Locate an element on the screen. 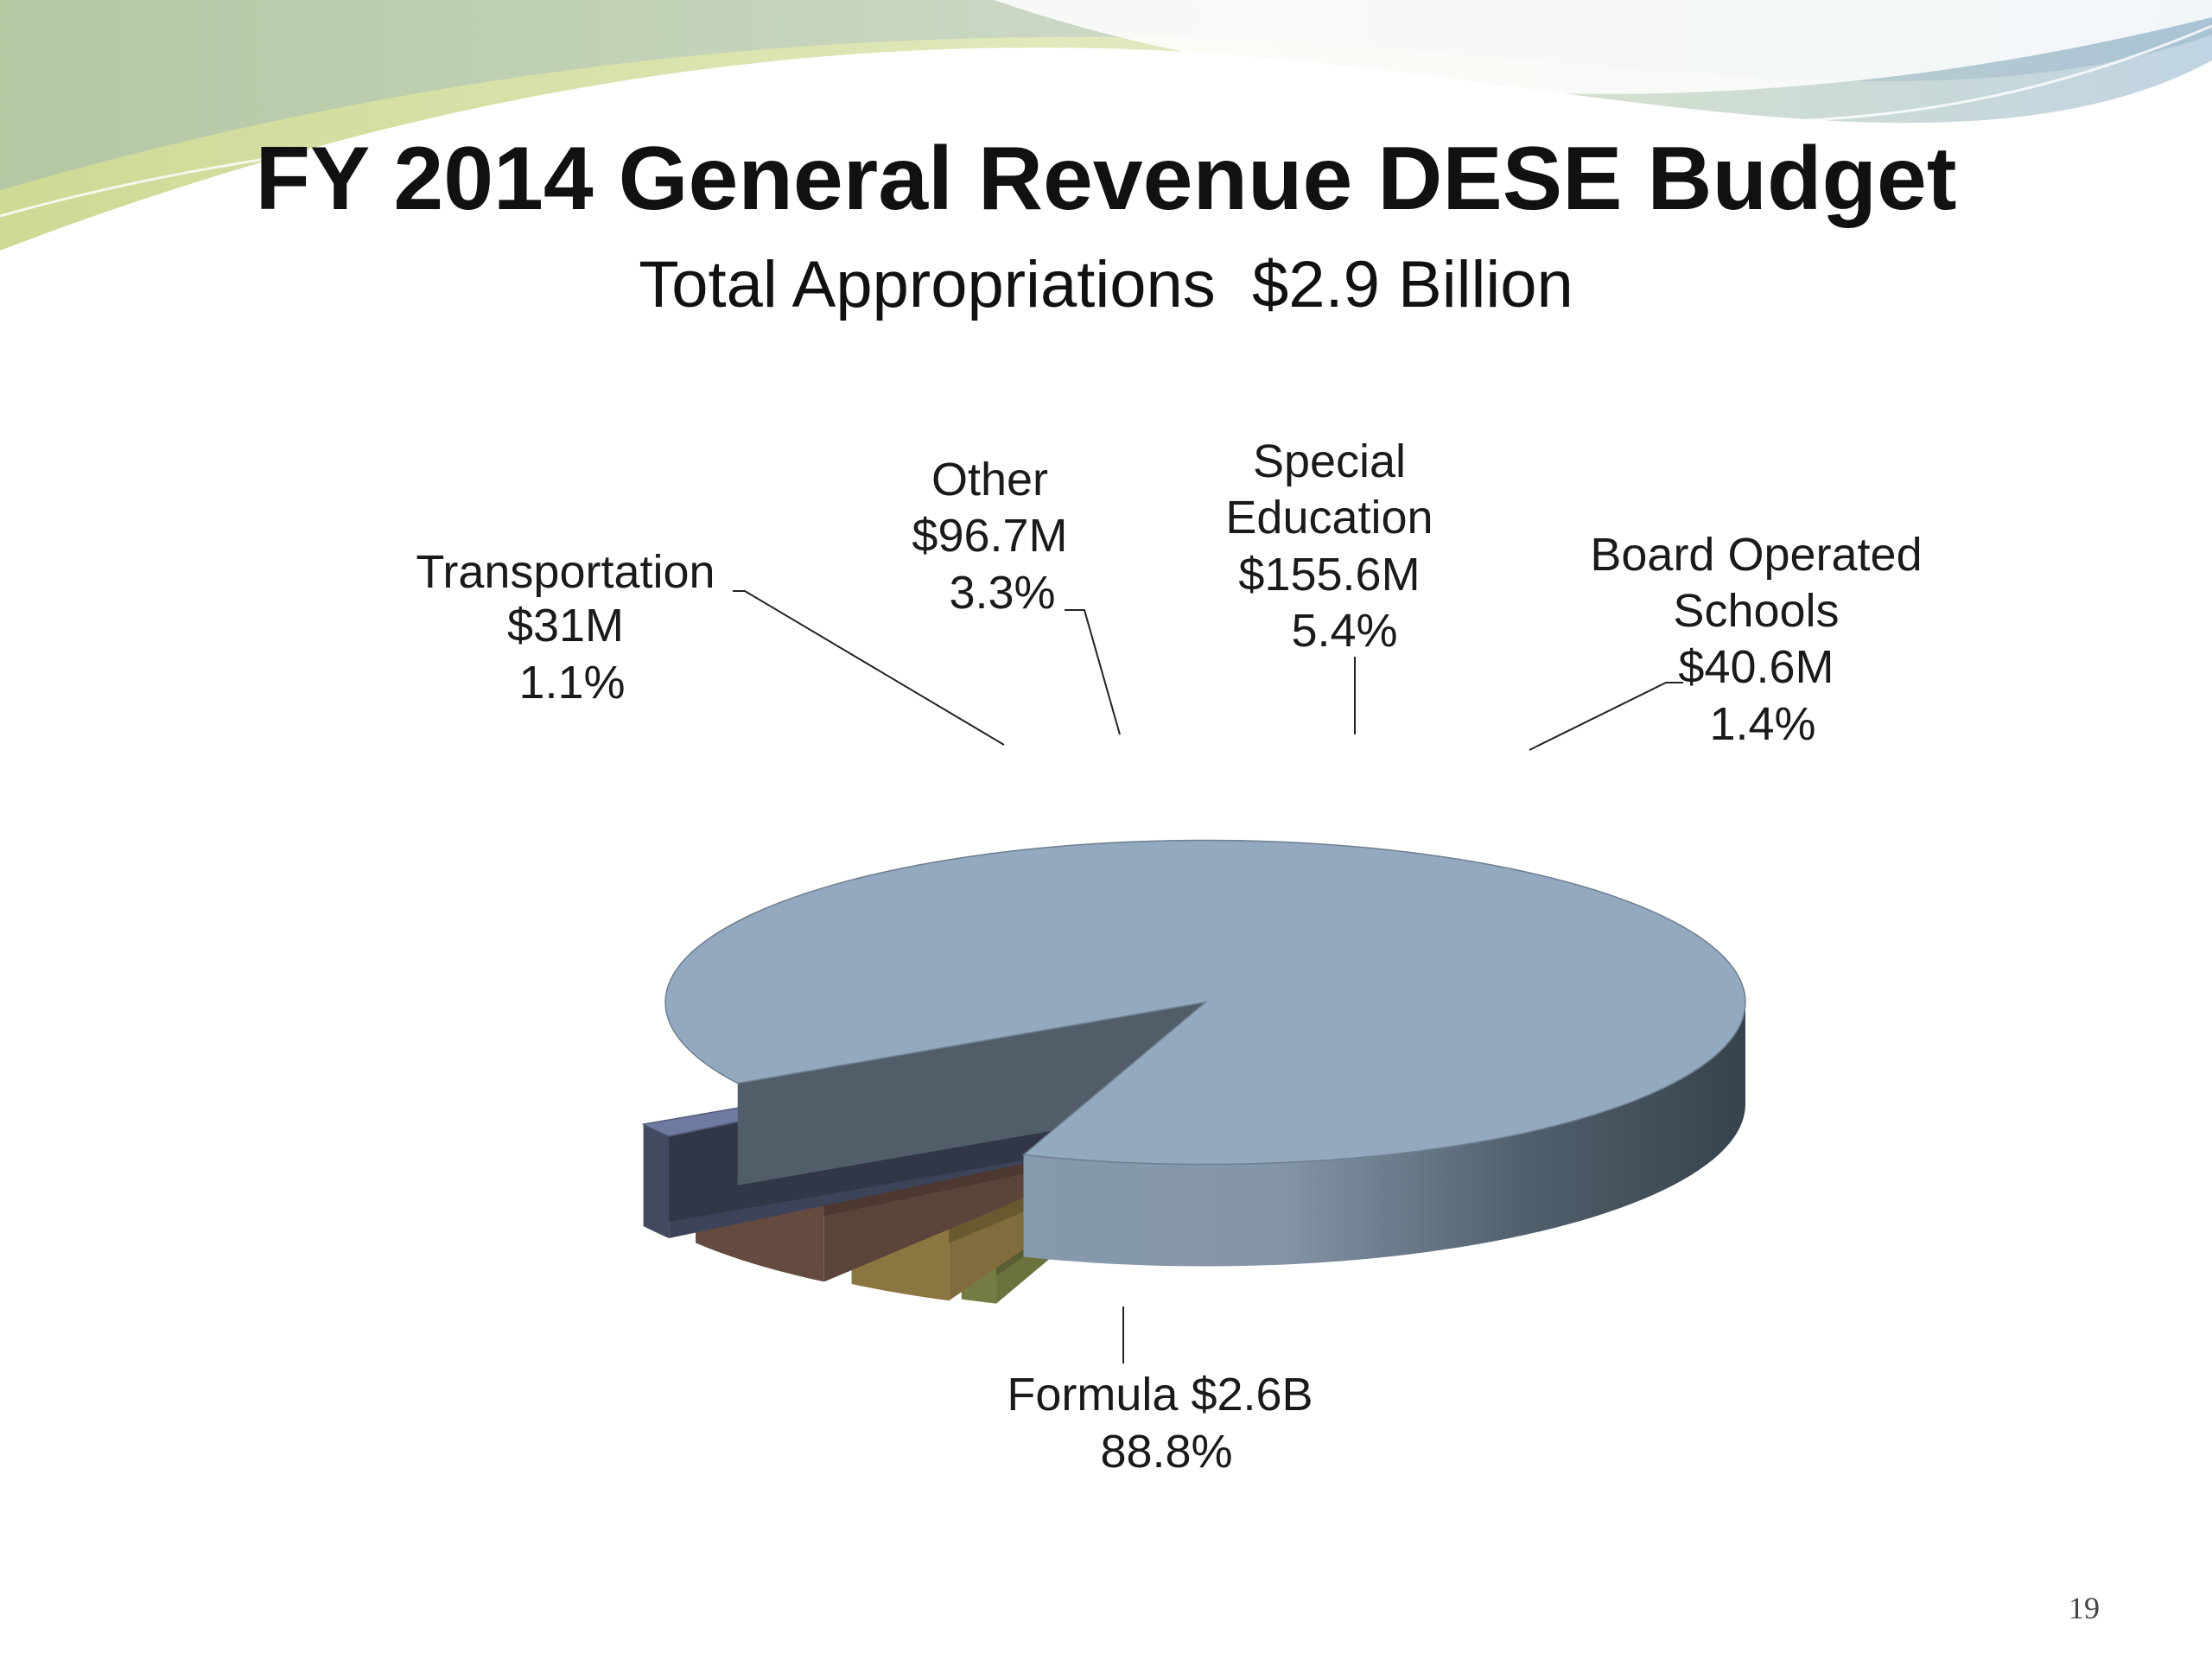 The image size is (2212, 1659). label-board-operated-line: 1.4% is located at coordinates (1762, 724).